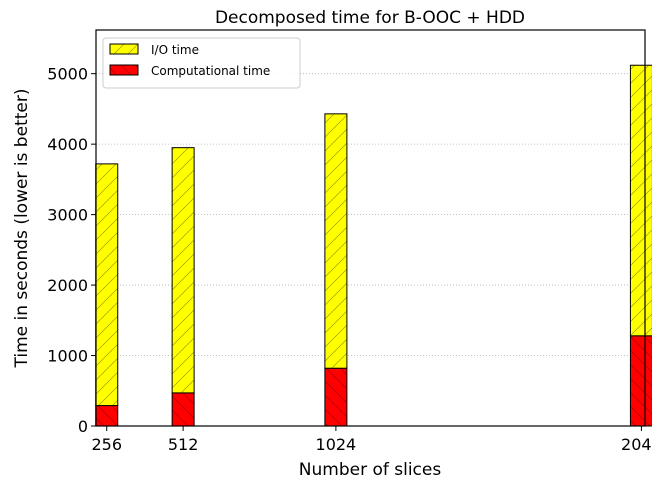 The image size is (652, 485). What do you see at coordinates (67, 74) in the screenshot?
I see `y-tick-label: 5000` at bounding box center [67, 74].